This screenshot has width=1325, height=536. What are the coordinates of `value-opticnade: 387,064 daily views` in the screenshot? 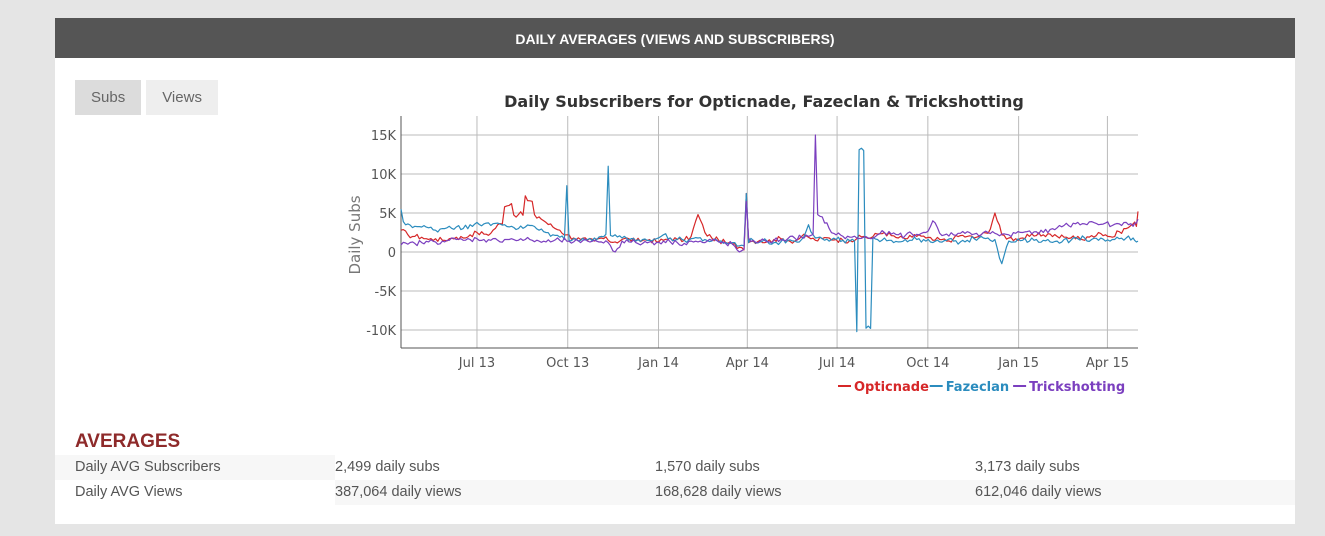 It's located at (495, 492).